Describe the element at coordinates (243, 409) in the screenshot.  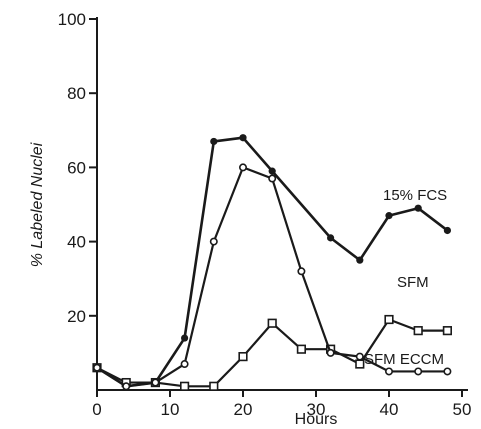
I see `x-tick-label-20: 20` at that location.